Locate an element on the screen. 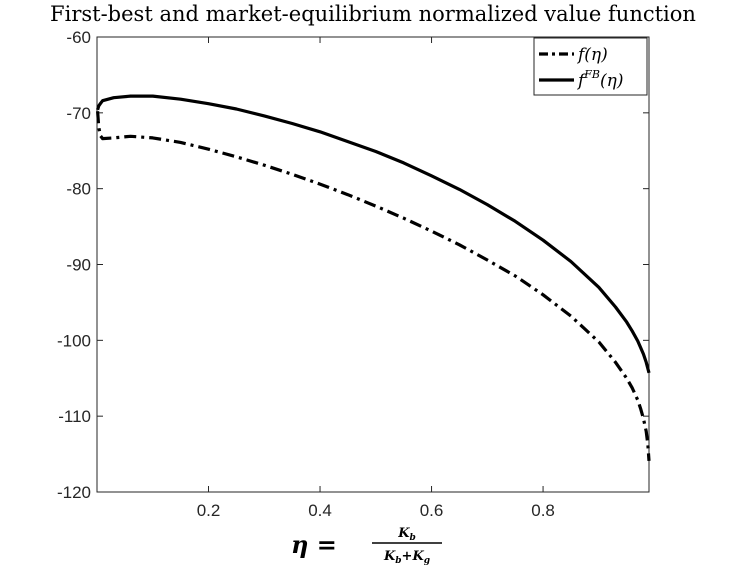 The height and width of the screenshot is (573, 734). x-tick-label: 0.4 is located at coordinates (320, 510).